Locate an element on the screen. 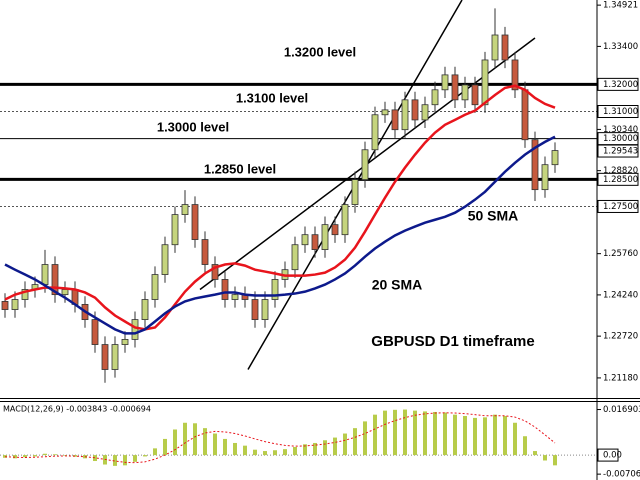  level-axis-label: 1.28500 is located at coordinates (620, 180).